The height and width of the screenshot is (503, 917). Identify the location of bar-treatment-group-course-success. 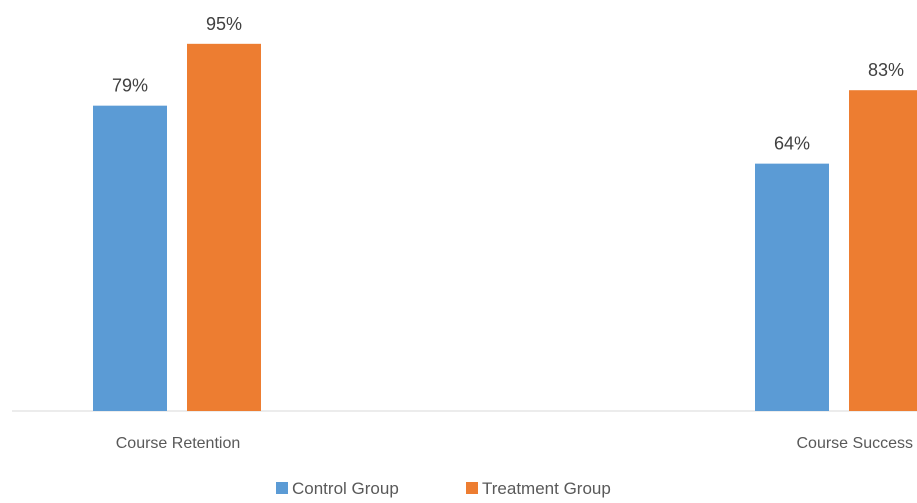
(883, 250).